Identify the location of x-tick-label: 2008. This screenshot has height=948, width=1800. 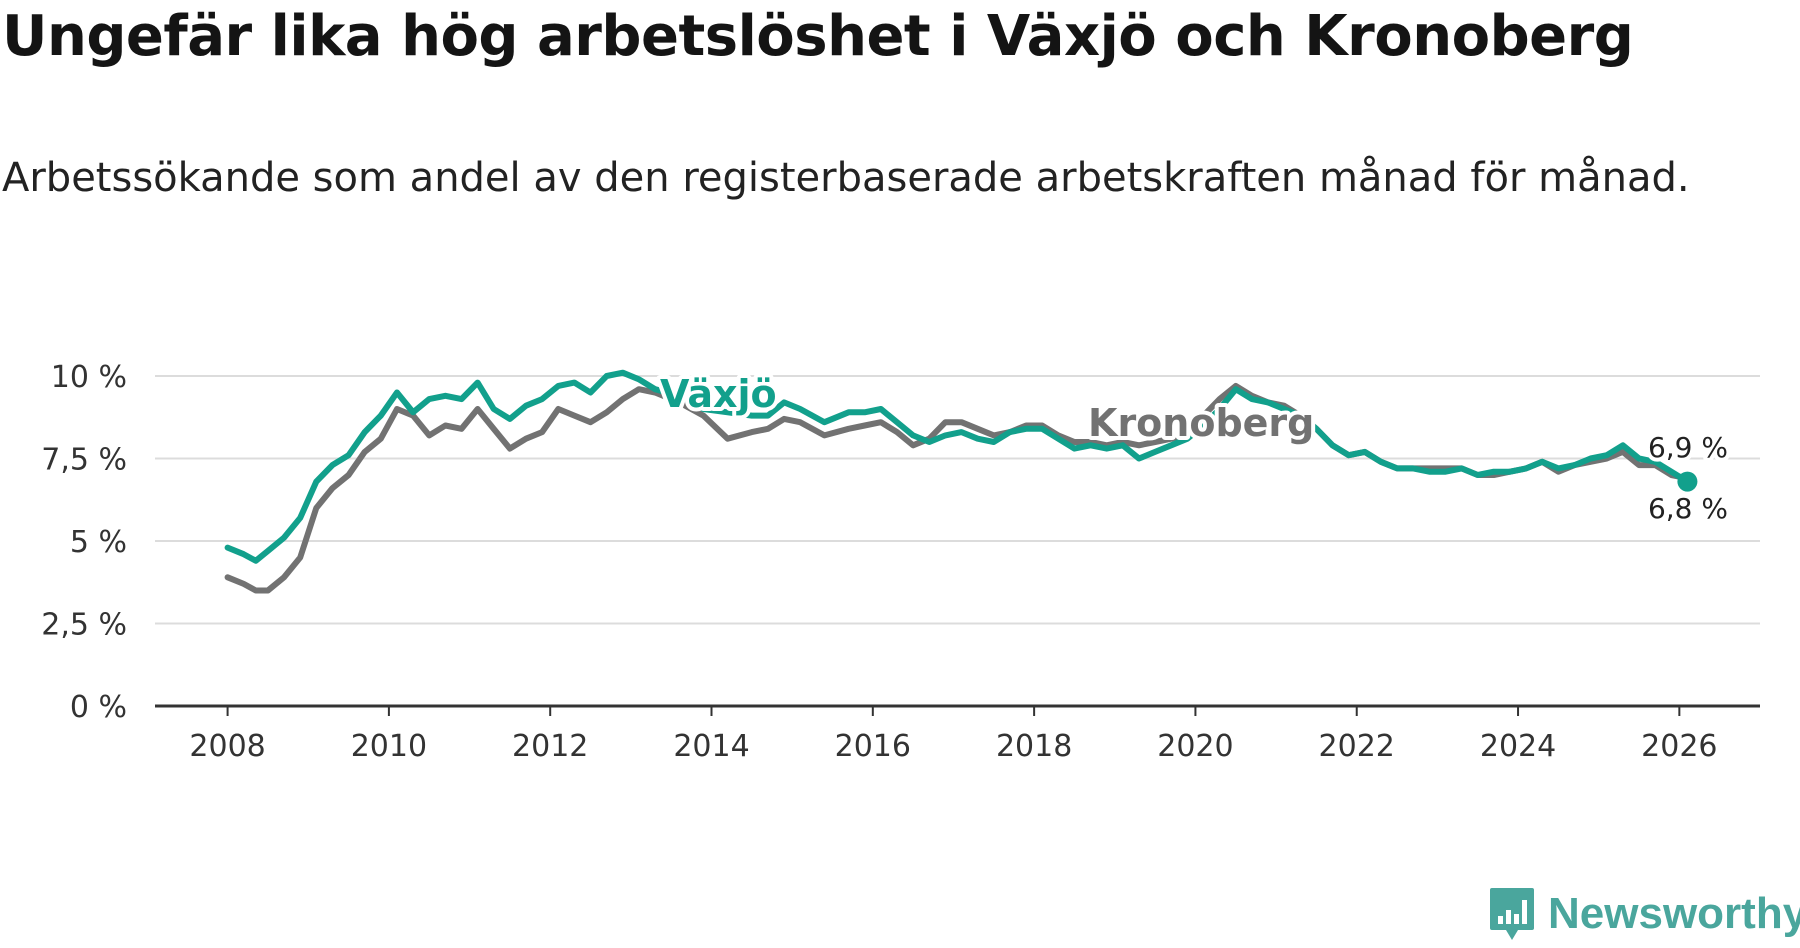
(227, 746).